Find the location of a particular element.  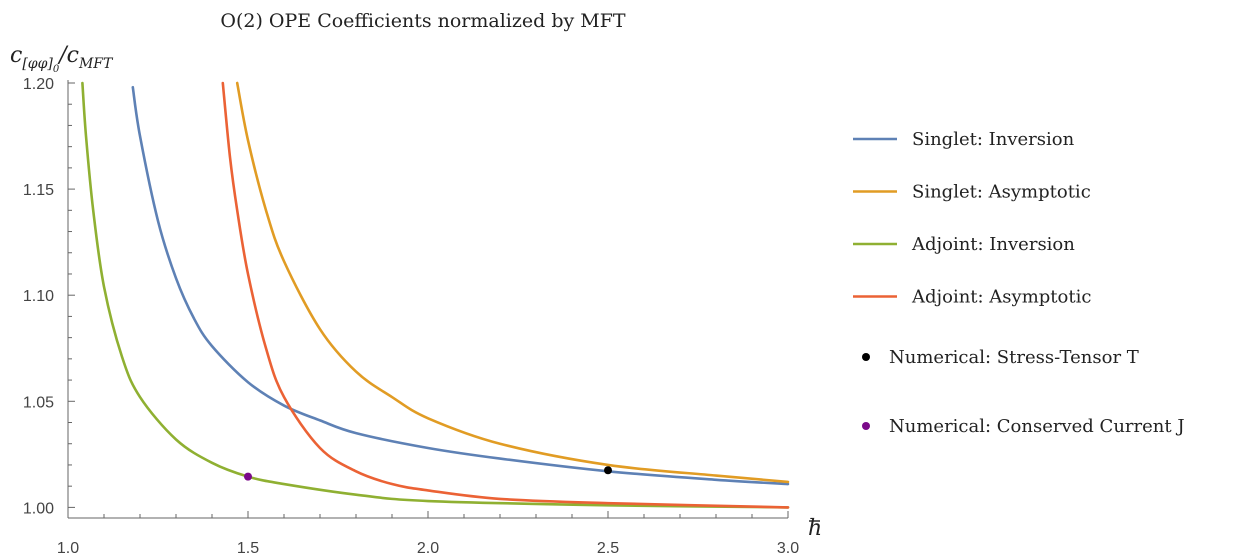

y-tick-label: 1.10 is located at coordinates (38, 296).